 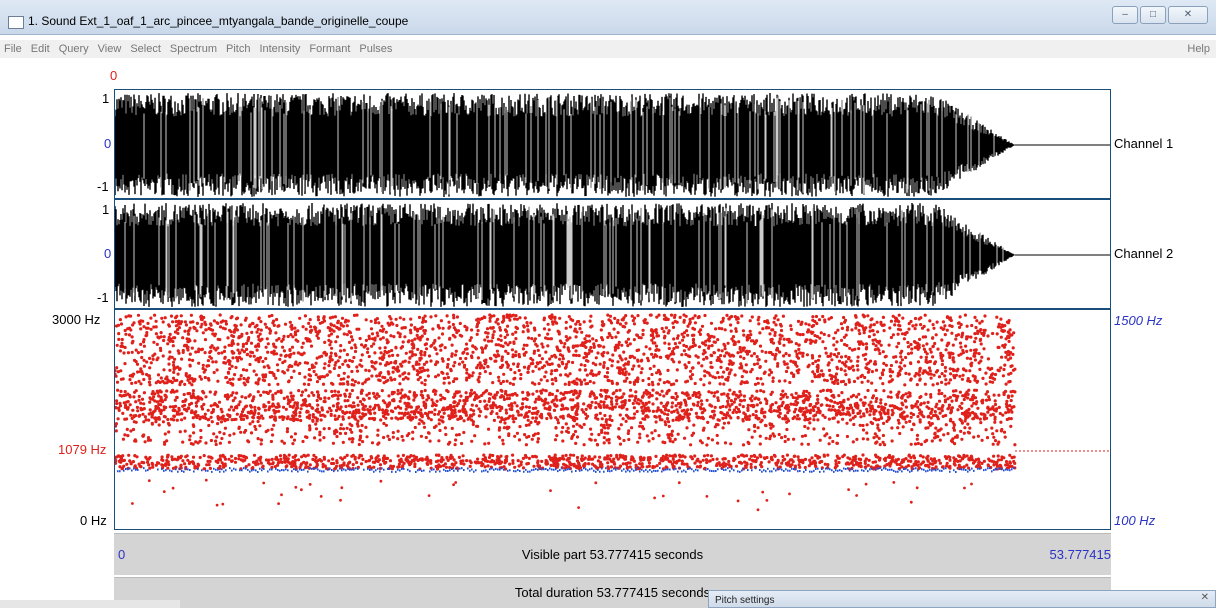 I want to click on window-controls: – □ ✕, so click(x=1159, y=16).